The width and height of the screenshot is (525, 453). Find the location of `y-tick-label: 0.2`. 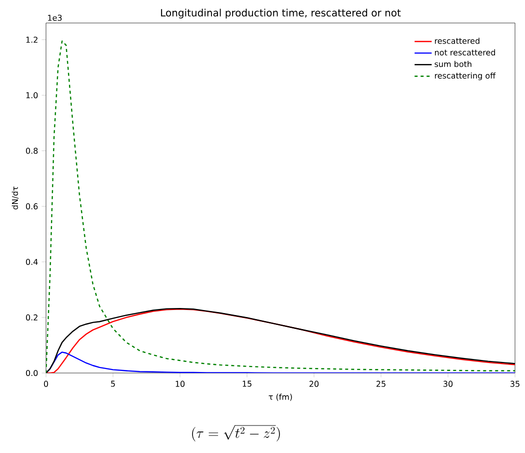

y-tick-label: 0.2 is located at coordinates (32, 317).